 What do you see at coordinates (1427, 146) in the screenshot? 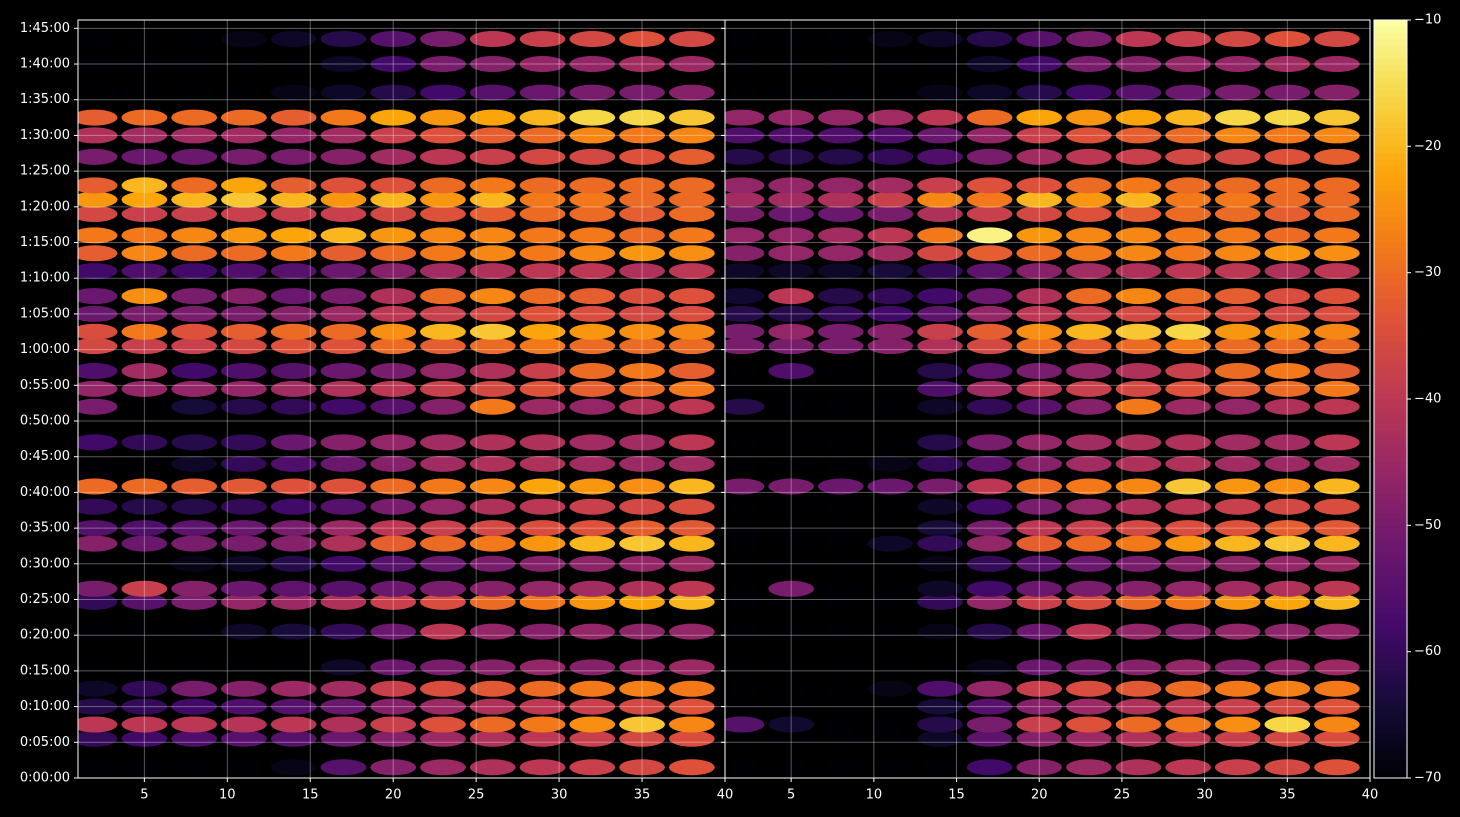
I see `colorbar-tick-label: −20` at bounding box center [1427, 146].